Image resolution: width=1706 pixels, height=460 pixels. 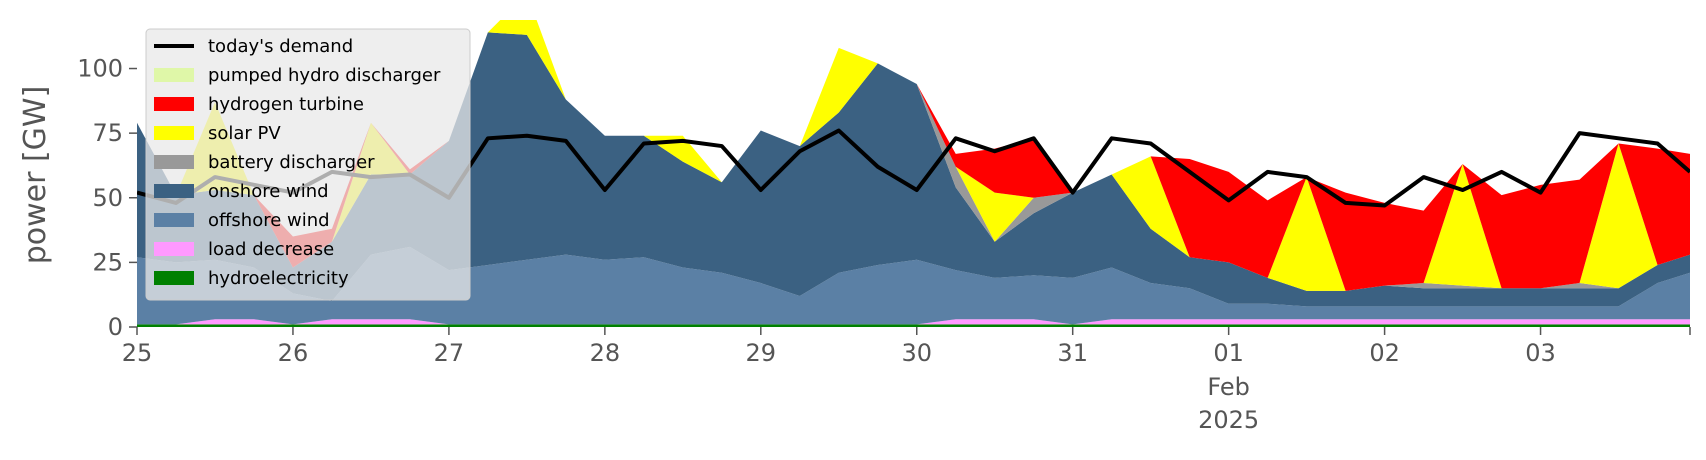 I want to click on legend-box, so click(x=308, y=164).